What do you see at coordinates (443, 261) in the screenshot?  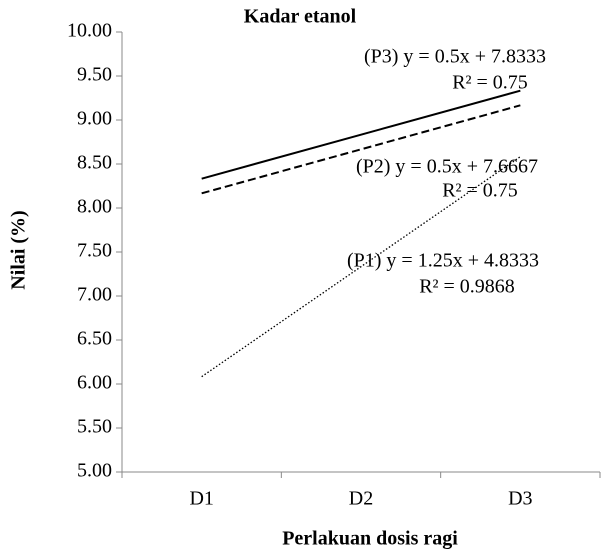 I see `annotation: (P1) y = 1.25x + 4.8333` at bounding box center [443, 261].